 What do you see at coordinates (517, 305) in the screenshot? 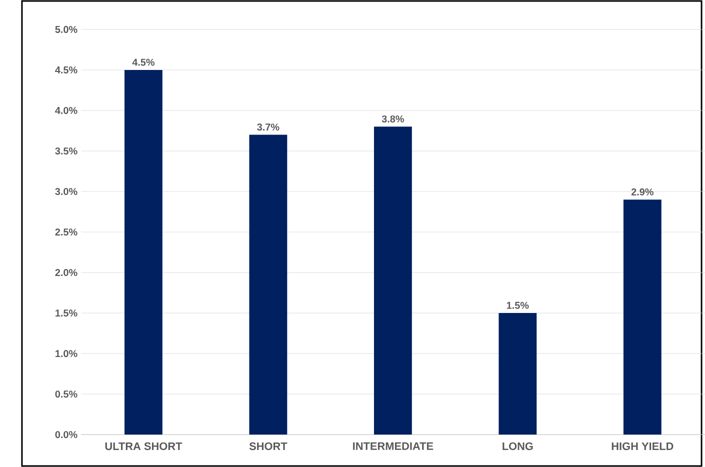
I see `data-label: 1.5%` at bounding box center [517, 305].